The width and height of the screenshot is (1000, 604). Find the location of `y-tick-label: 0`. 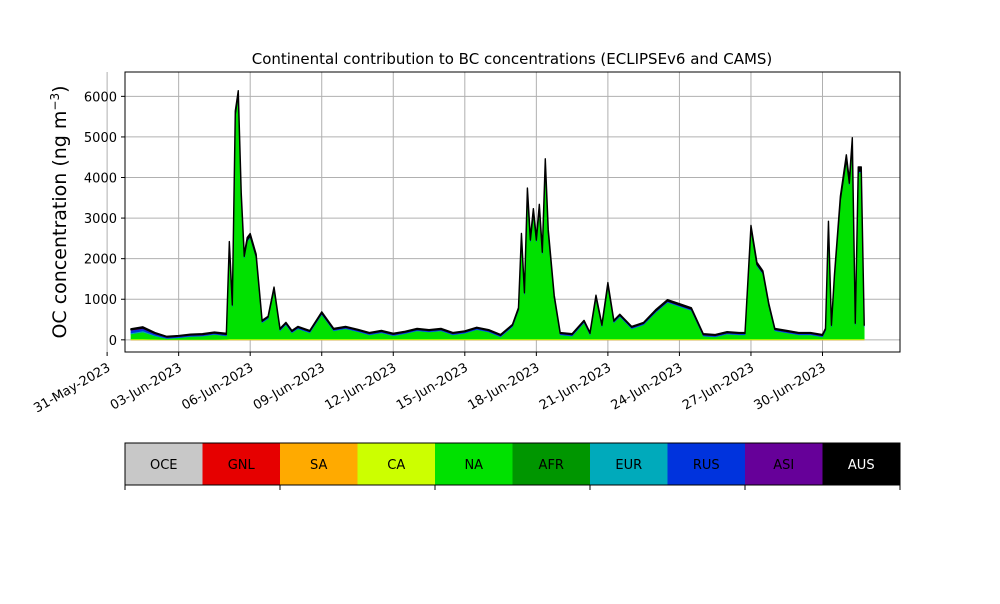

y-tick-label: 0 is located at coordinates (113, 341).